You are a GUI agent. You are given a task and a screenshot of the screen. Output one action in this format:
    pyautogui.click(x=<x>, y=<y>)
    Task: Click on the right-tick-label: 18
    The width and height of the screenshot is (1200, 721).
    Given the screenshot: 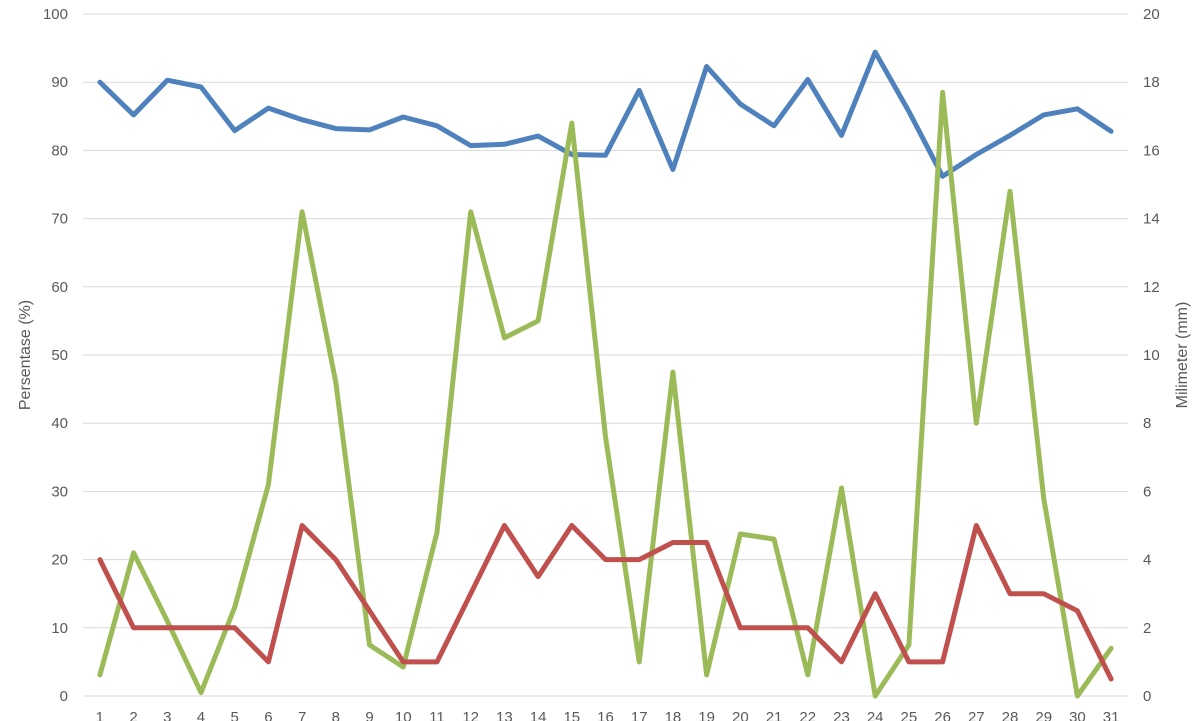 What is the action you would take?
    pyautogui.click(x=1151, y=82)
    